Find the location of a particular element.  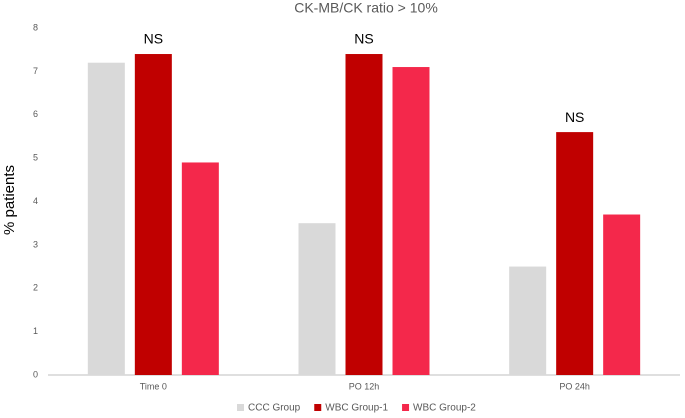

y-tick-label: 0 is located at coordinates (35, 374).